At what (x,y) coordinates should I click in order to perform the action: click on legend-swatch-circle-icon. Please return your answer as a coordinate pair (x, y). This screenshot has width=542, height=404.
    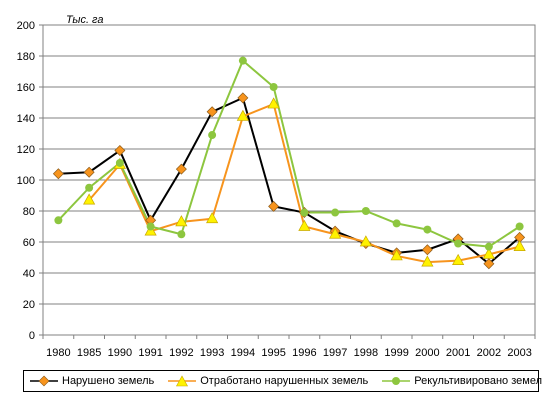
    Looking at the image, I should click on (396, 381).